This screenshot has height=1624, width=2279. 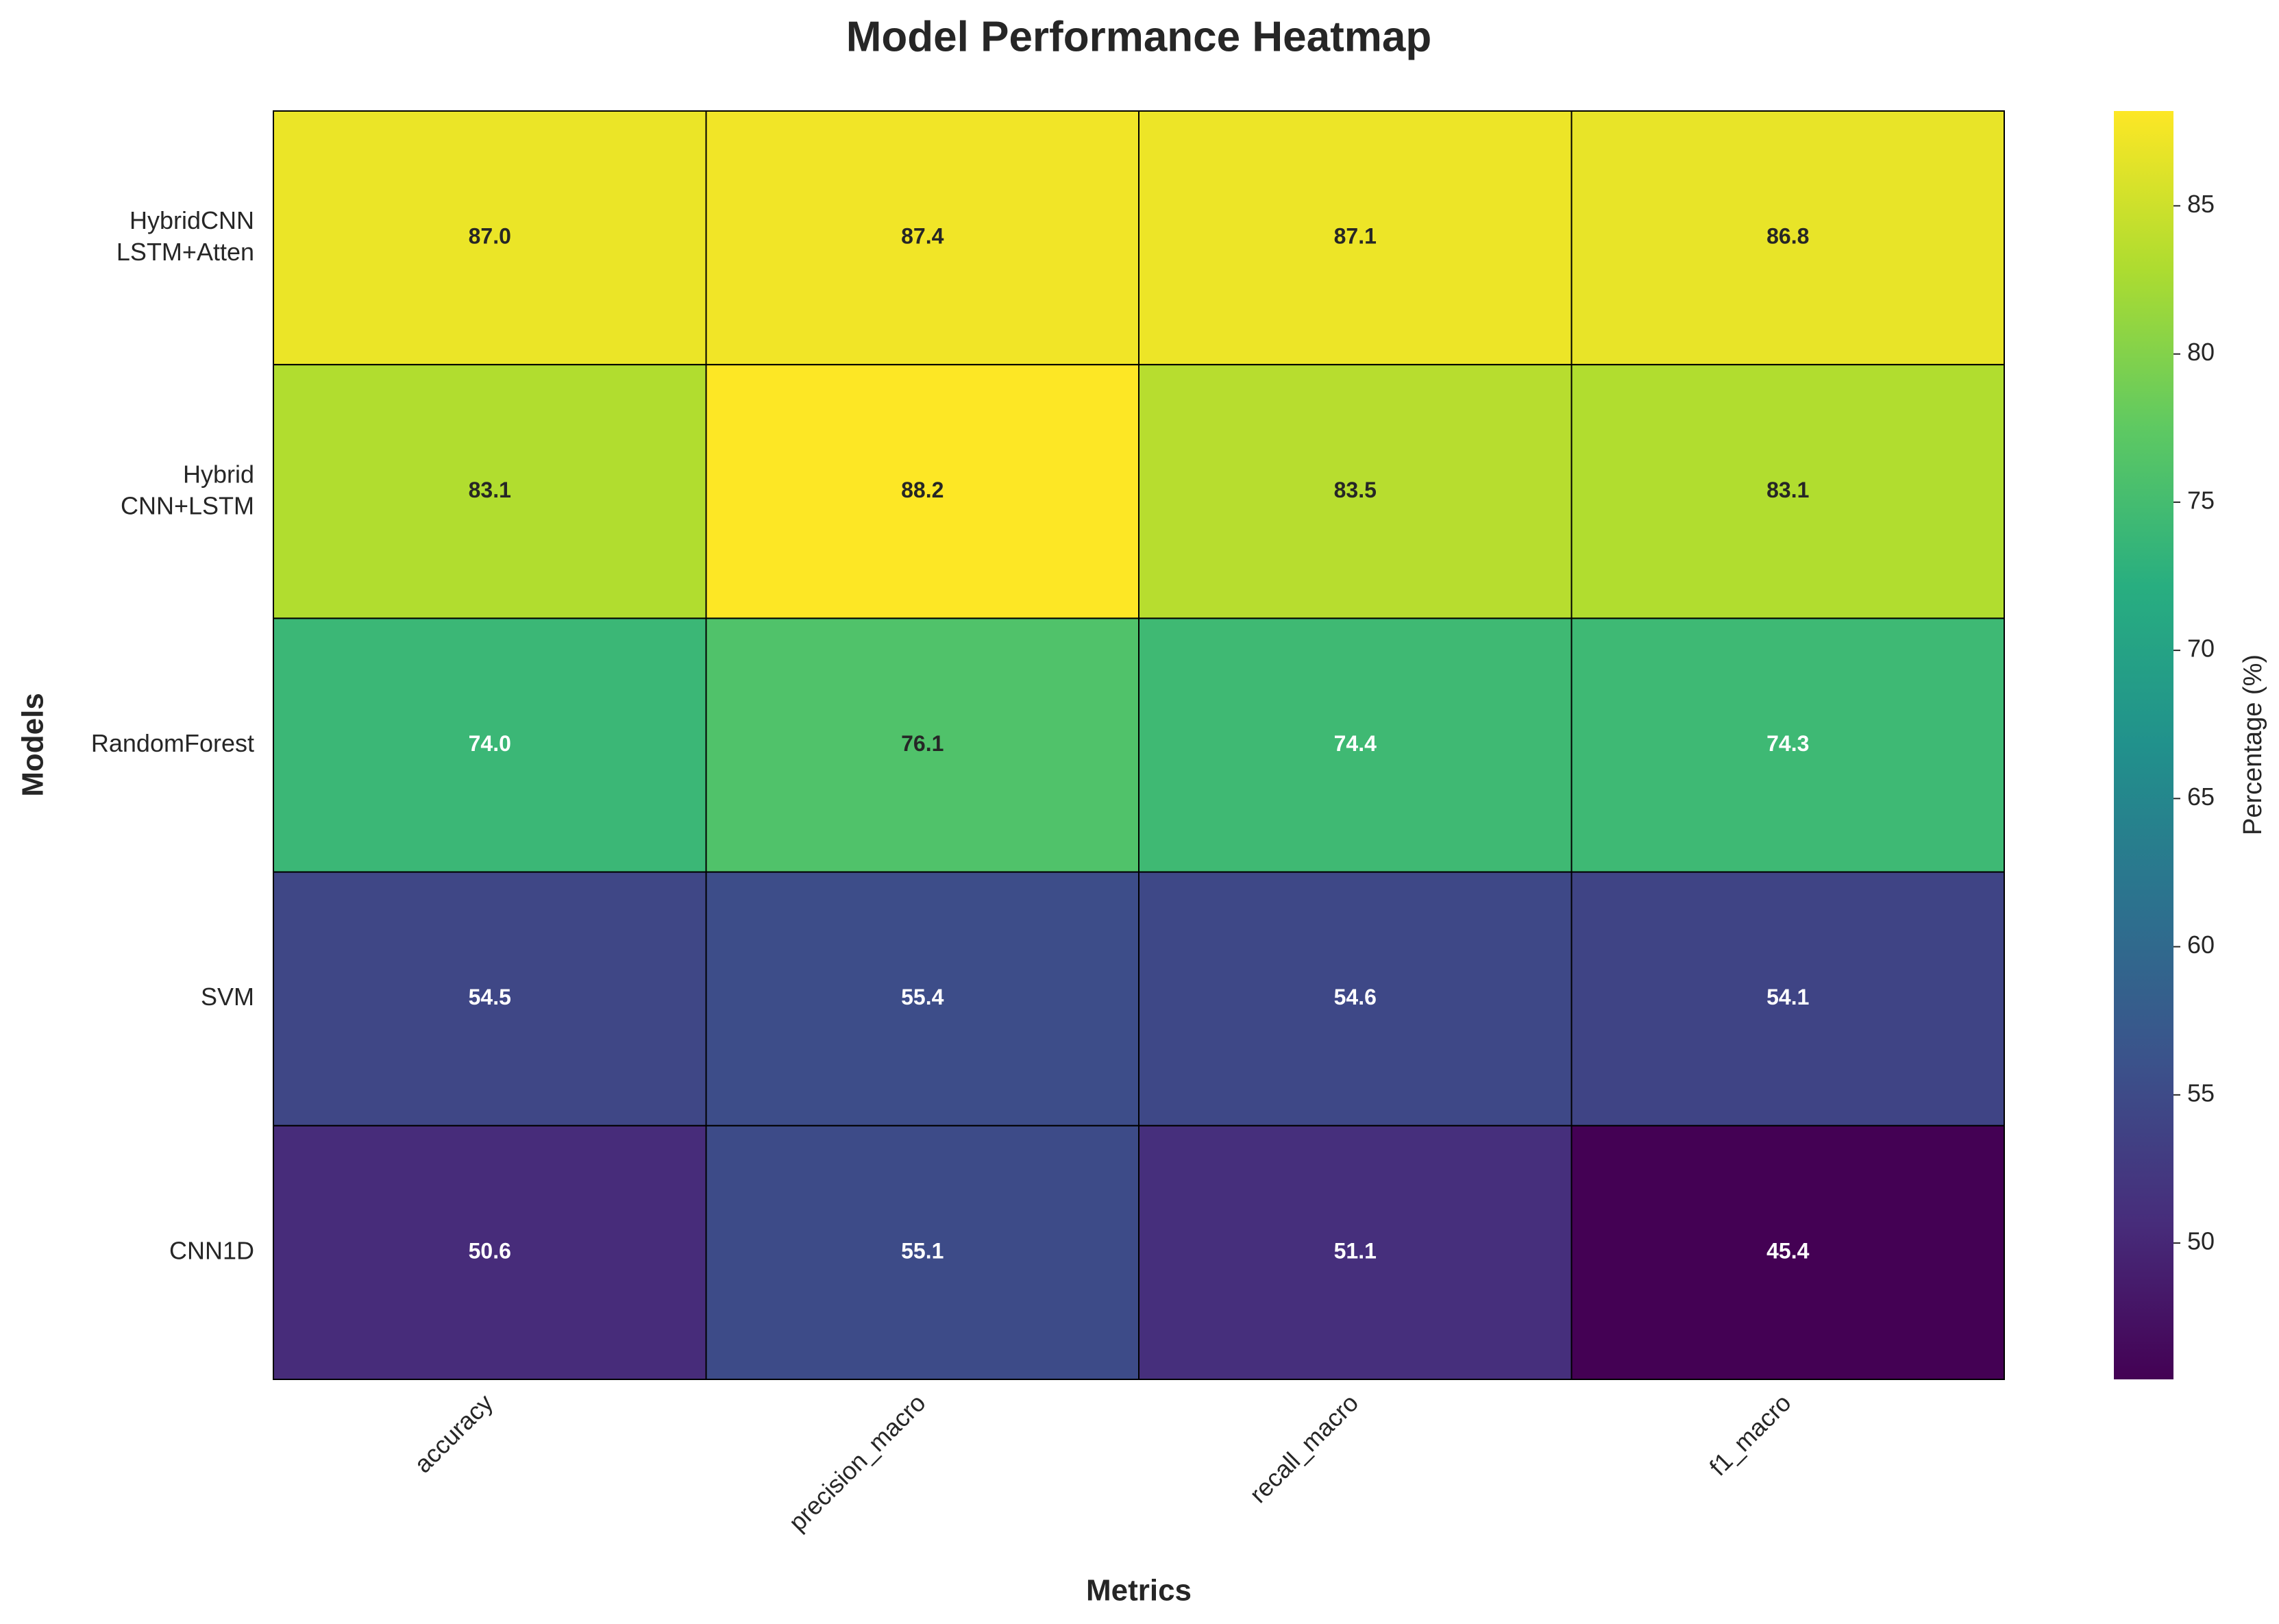 What do you see at coordinates (2201, 500) in the screenshot?
I see `colorbar-tick-label: 75` at bounding box center [2201, 500].